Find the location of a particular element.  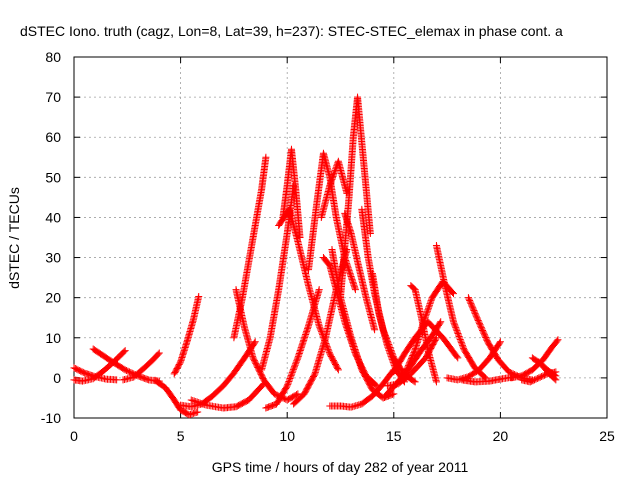

y-tick-label: -10 is located at coordinates (51, 418).